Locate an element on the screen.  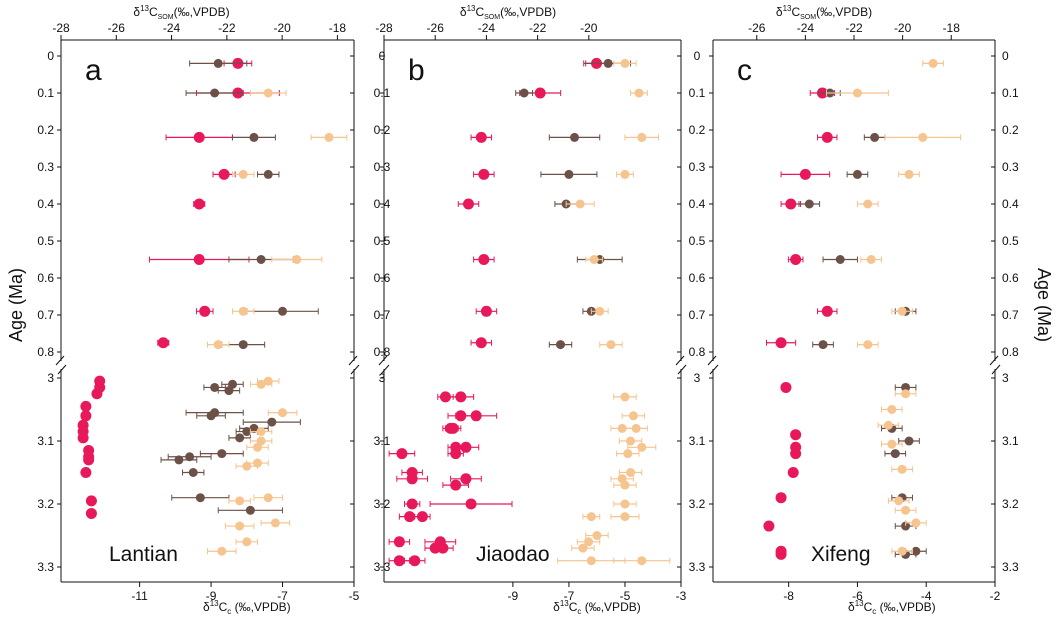
age-tick-label-a-b: 3.2 is located at coordinates (382, 504).